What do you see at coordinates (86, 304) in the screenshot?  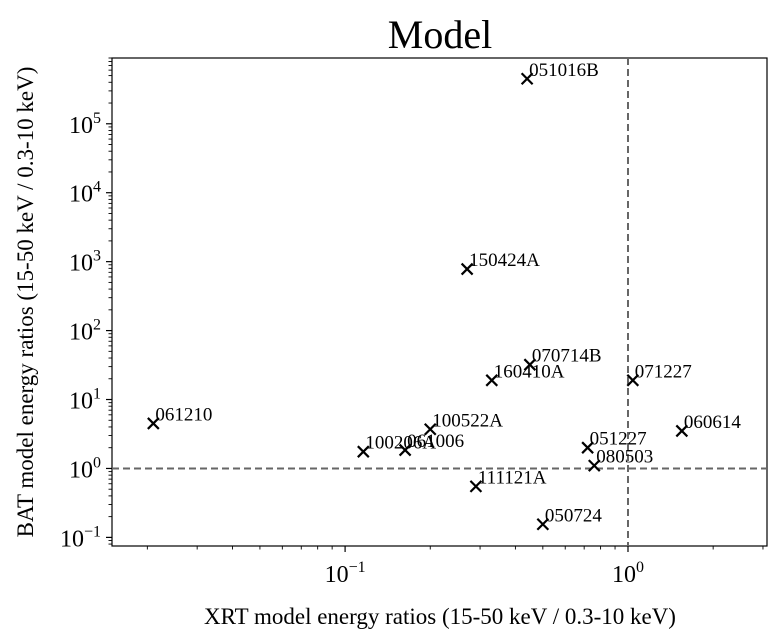 I see `y-axis-ticks: 10⁻¹ 10⁰ 10¹ 10² 10³ 10⁴ 10⁵` at bounding box center [86, 304].